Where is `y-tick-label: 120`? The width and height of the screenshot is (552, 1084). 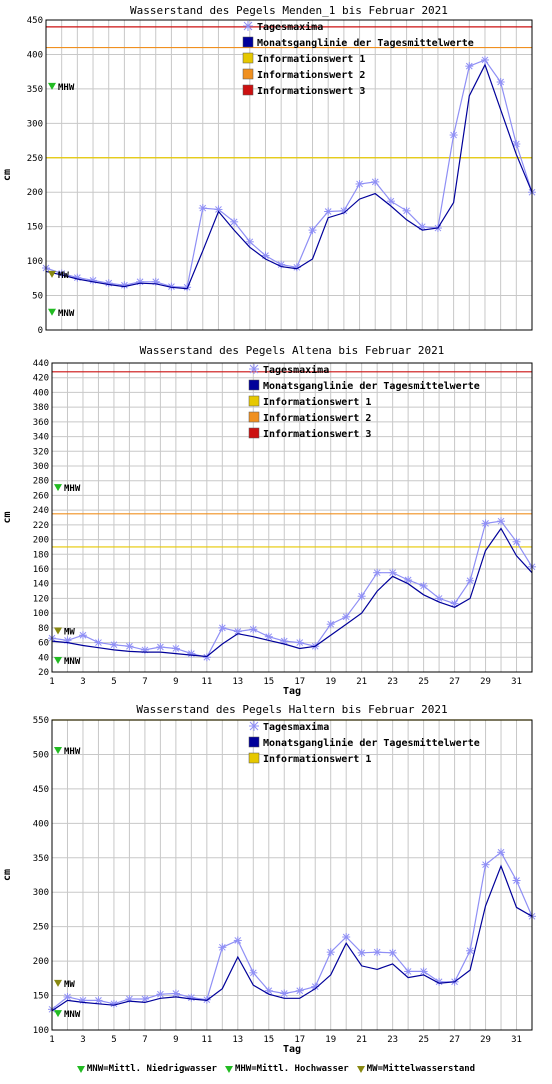 y-tick-label: 120 is located at coordinates (41, 599).